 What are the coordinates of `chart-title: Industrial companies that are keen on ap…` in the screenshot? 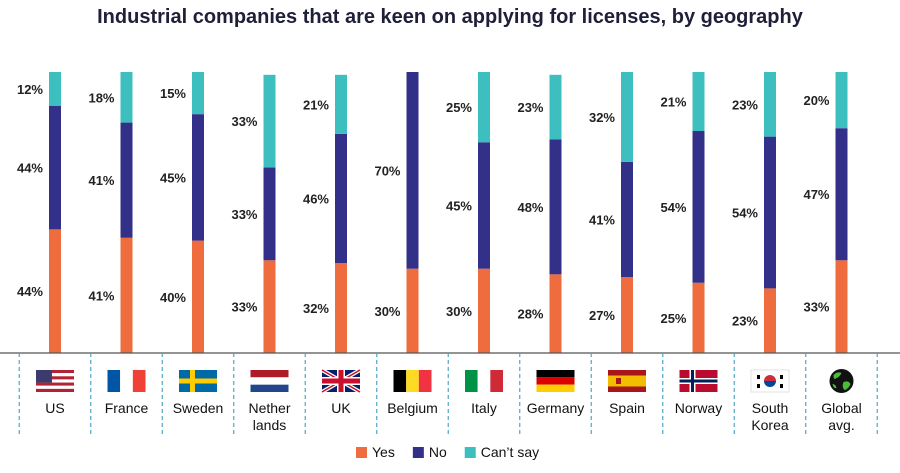 It's located at (450, 17).